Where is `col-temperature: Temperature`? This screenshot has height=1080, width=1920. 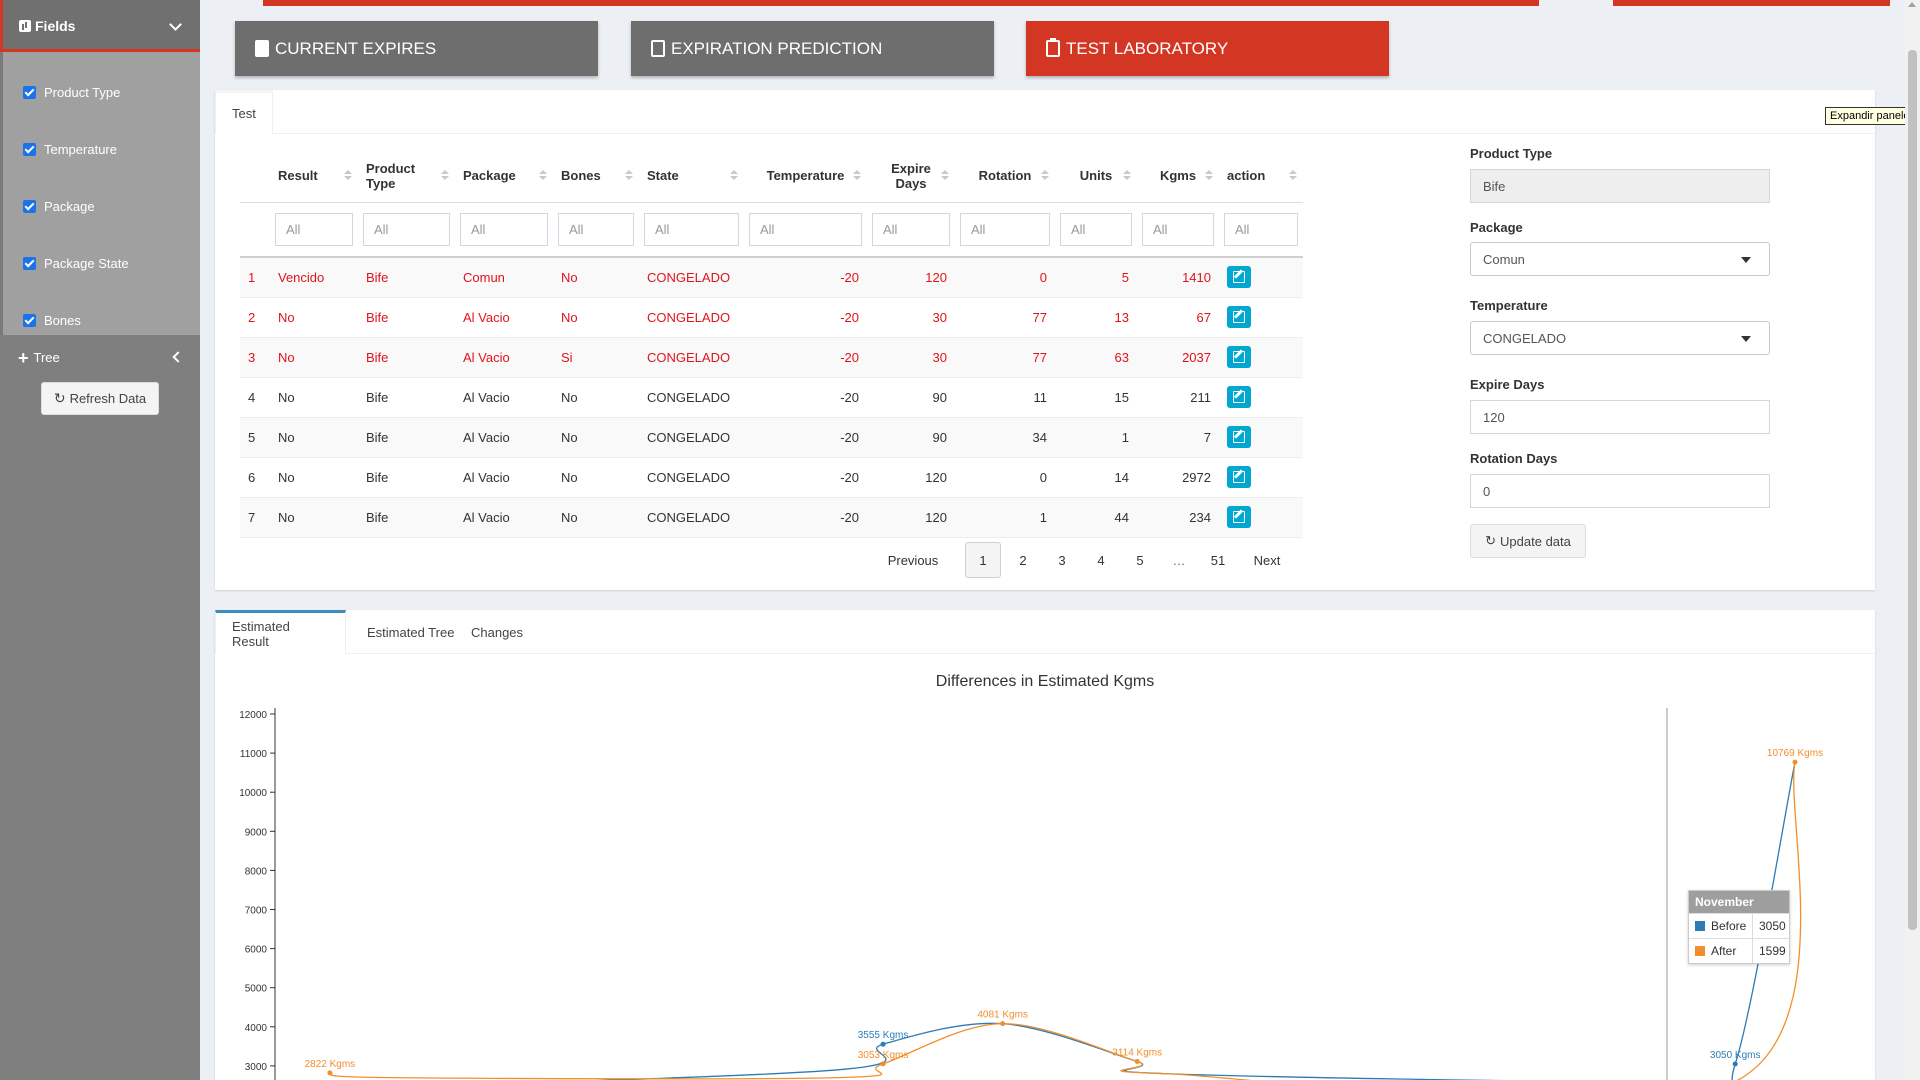 col-temperature: Temperature is located at coordinates (805, 176).